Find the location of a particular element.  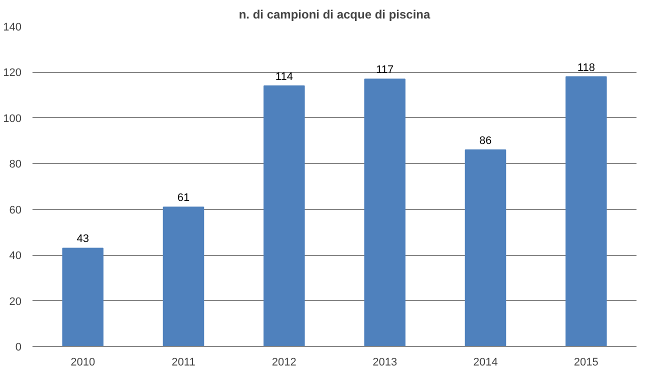

y-tick-label: 80 is located at coordinates (15, 164).